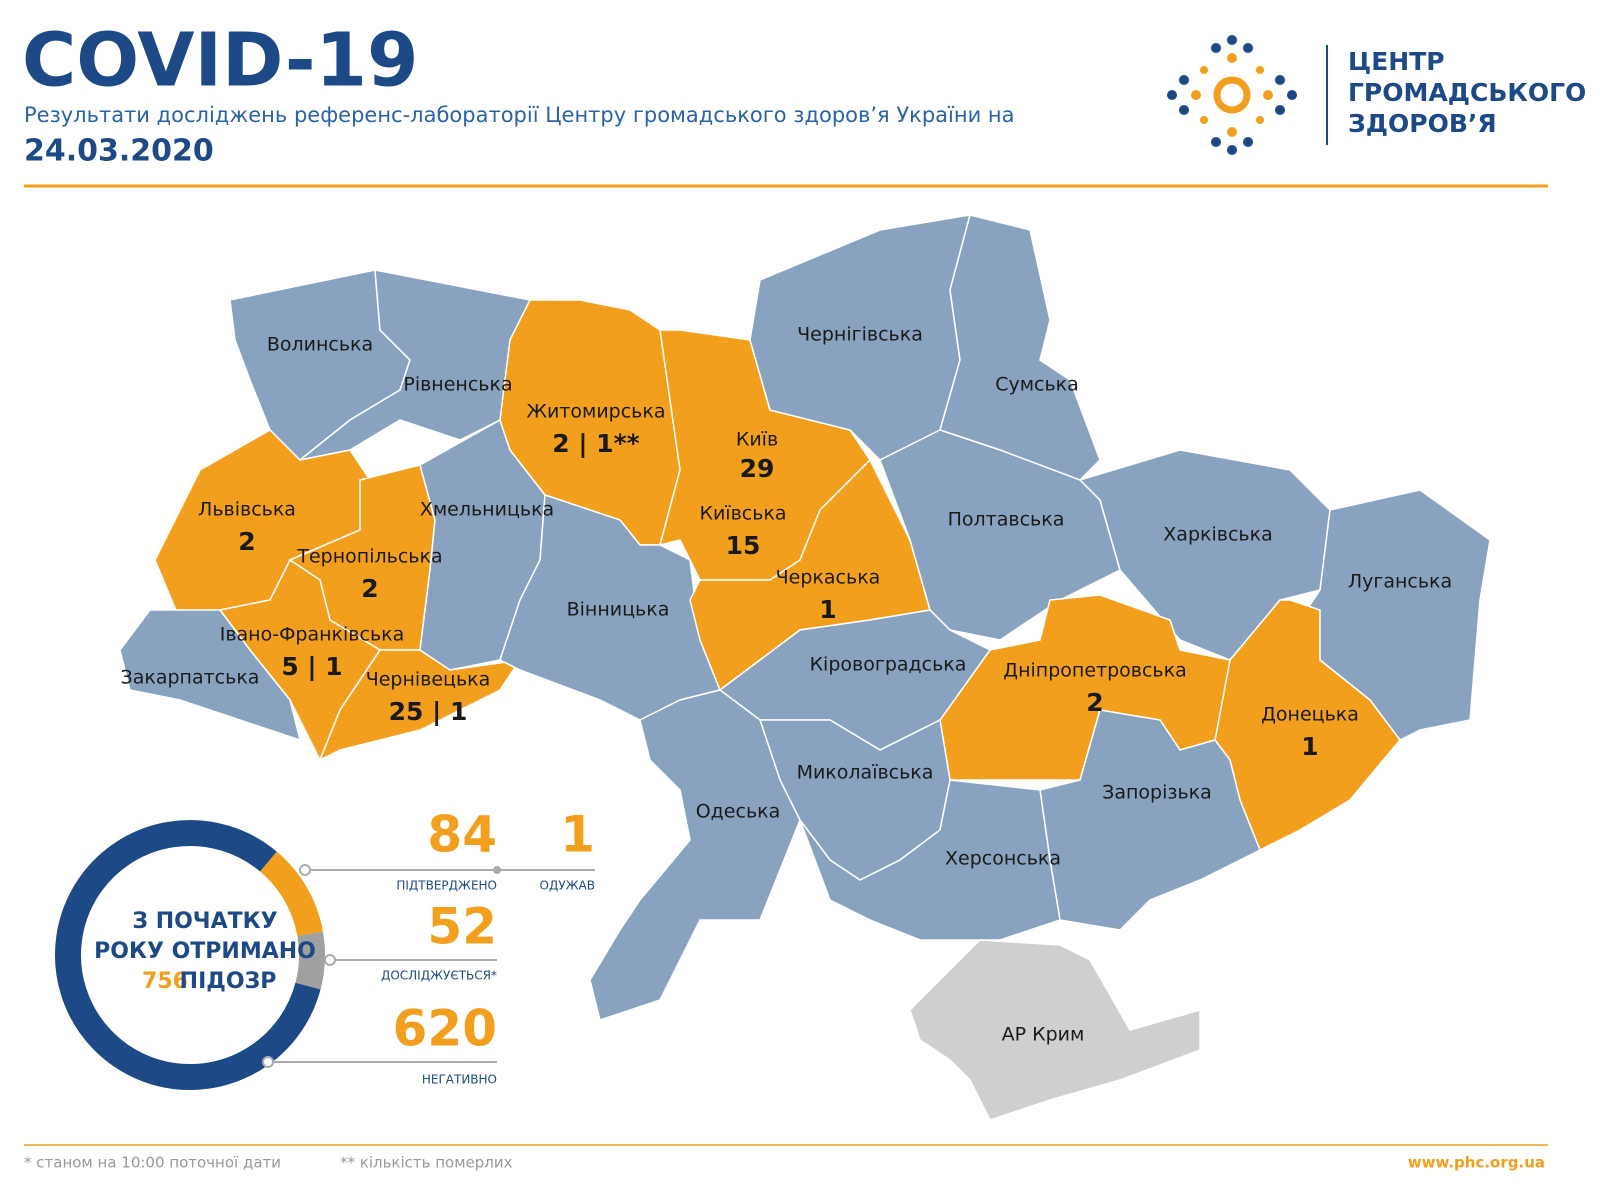 The height and width of the screenshot is (1201, 1600). I want to click on region-name: Тернопільська, so click(369, 557).